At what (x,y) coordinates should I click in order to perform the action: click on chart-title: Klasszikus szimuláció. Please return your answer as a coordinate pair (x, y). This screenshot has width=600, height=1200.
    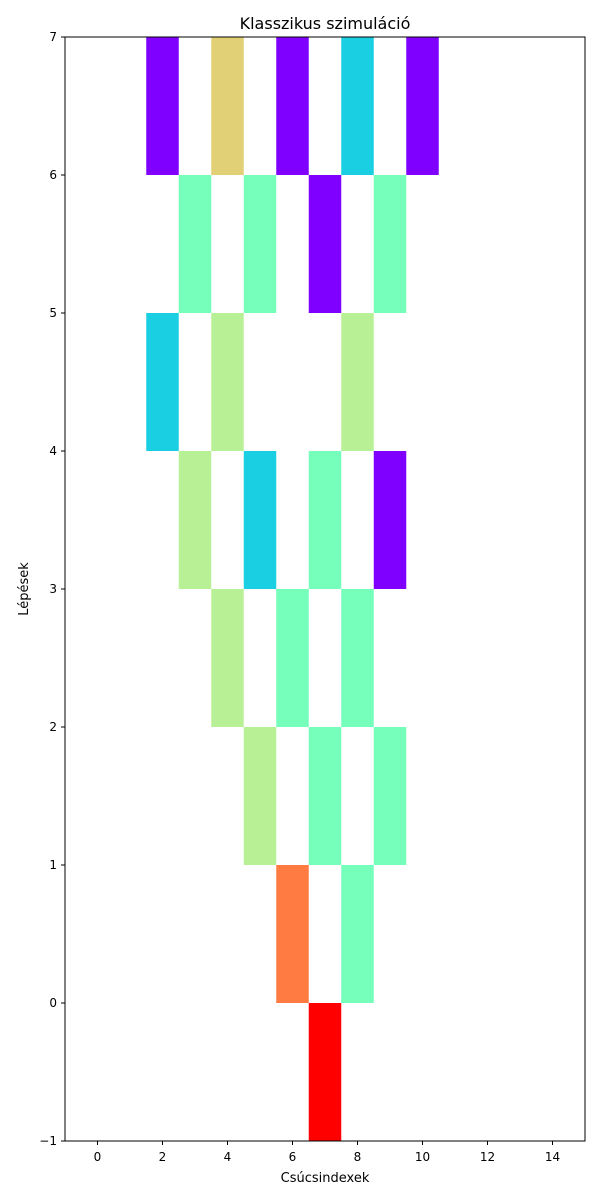
    Looking at the image, I should click on (325, 23).